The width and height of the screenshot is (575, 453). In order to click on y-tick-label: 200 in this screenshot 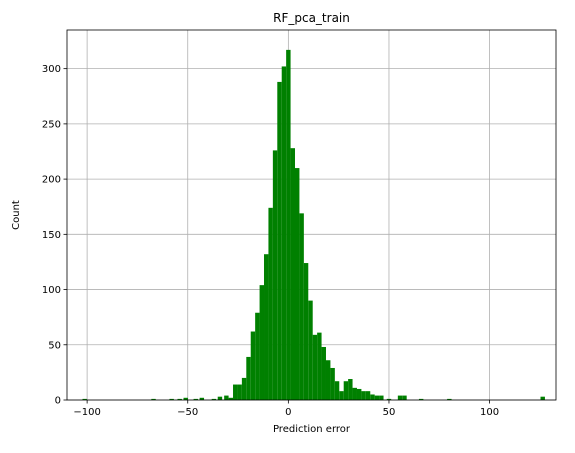, I will do `click(51, 180)`.